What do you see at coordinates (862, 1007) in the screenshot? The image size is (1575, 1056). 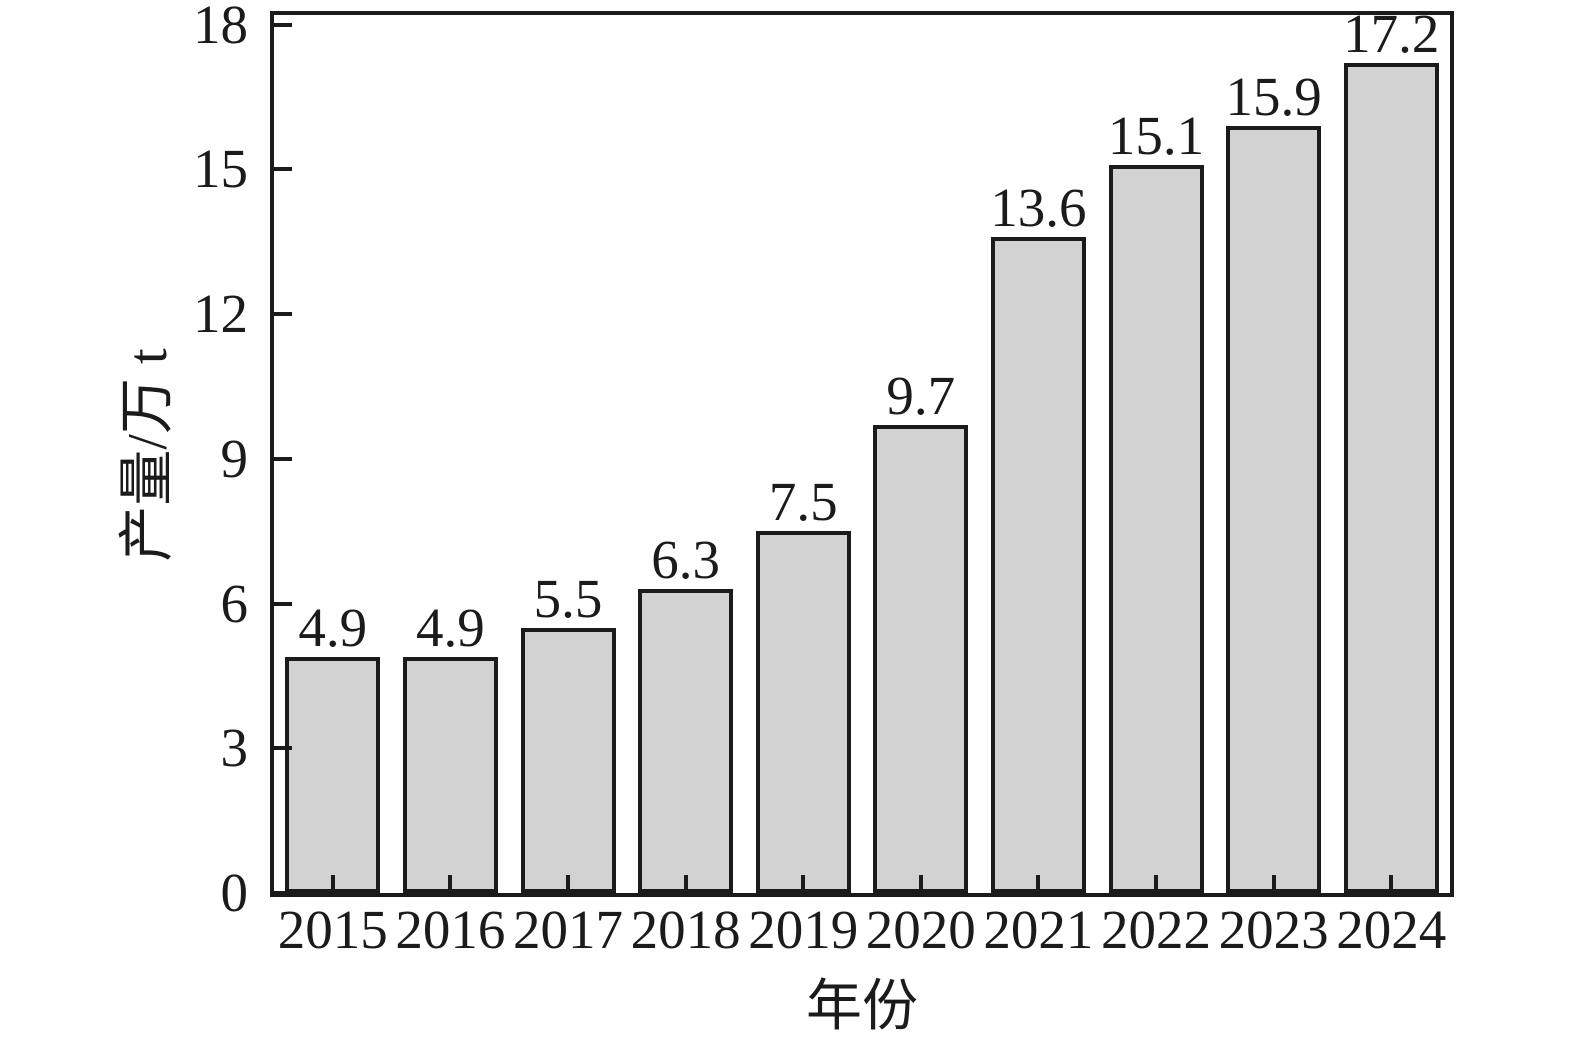 I see `x-axis-title: 年份` at bounding box center [862, 1007].